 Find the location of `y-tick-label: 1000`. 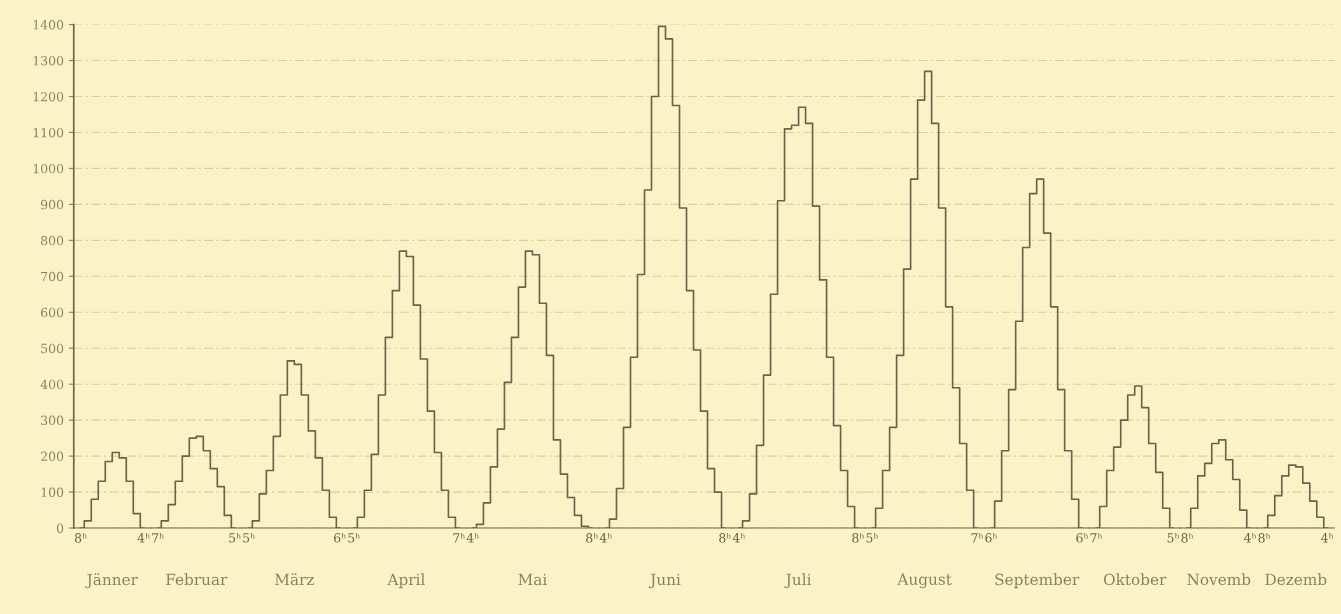

y-tick-label: 1000 is located at coordinates (48, 168).